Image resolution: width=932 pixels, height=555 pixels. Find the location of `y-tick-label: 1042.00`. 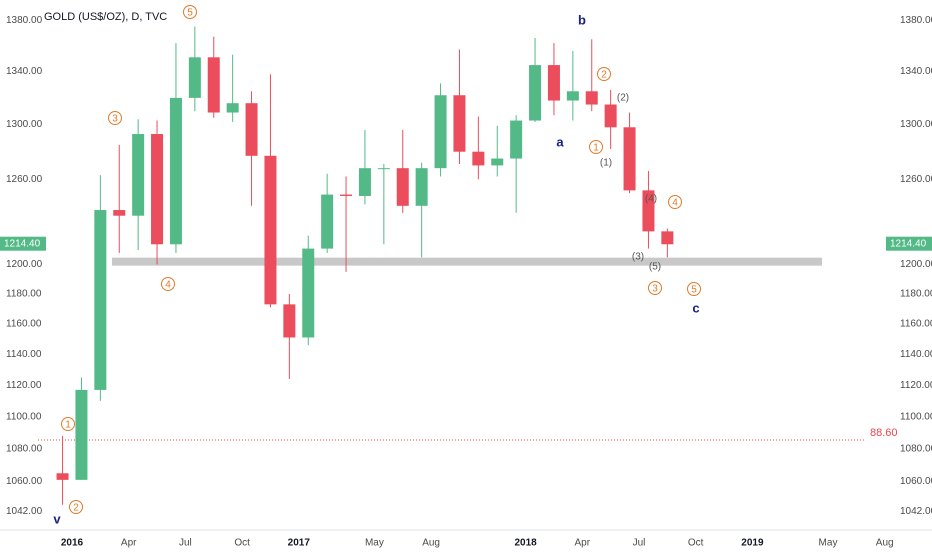

y-tick-label: 1042.00 is located at coordinates (24, 511).